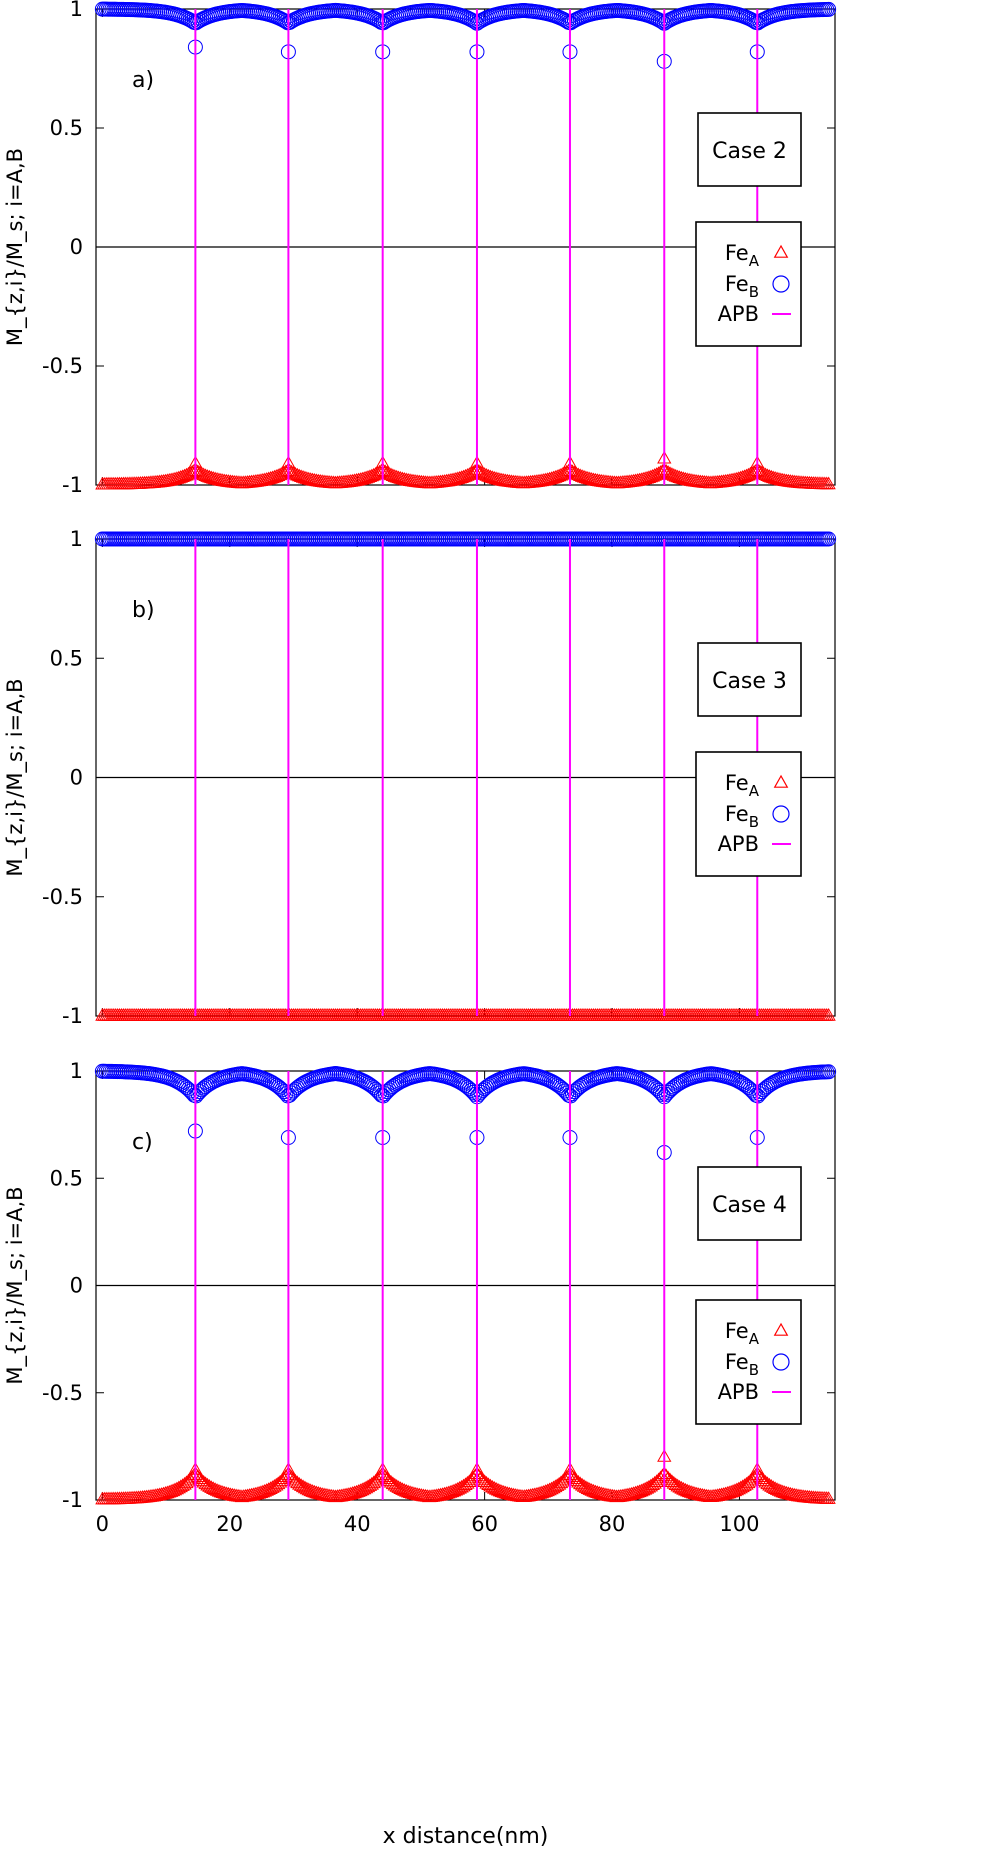  What do you see at coordinates (66, 1178) in the screenshot?
I see `y-tick-label: 0.5` at bounding box center [66, 1178].